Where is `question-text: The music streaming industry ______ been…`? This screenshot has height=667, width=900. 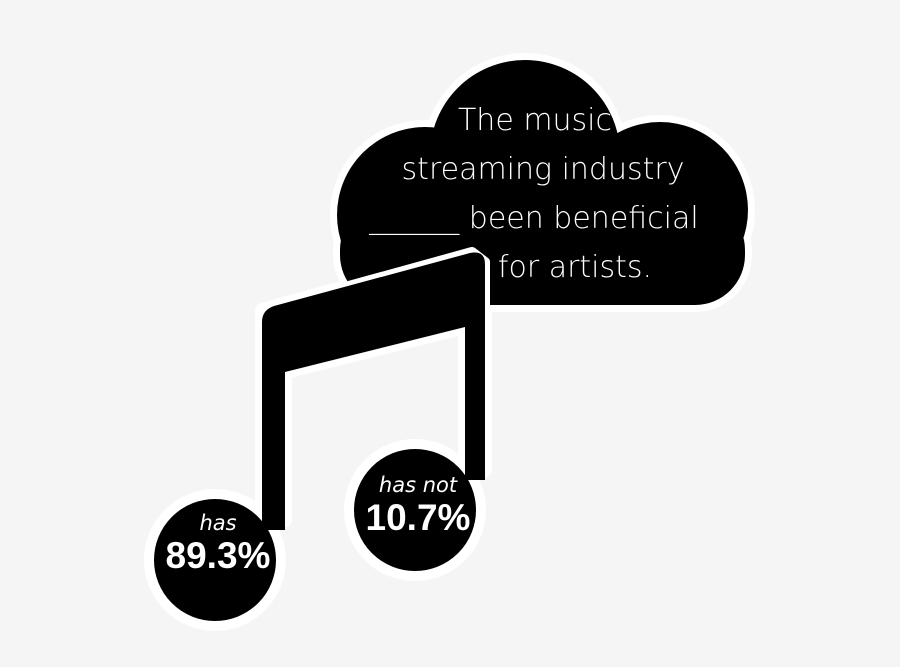
question-text: The music streaming industry ______ been… is located at coordinates (533, 194).